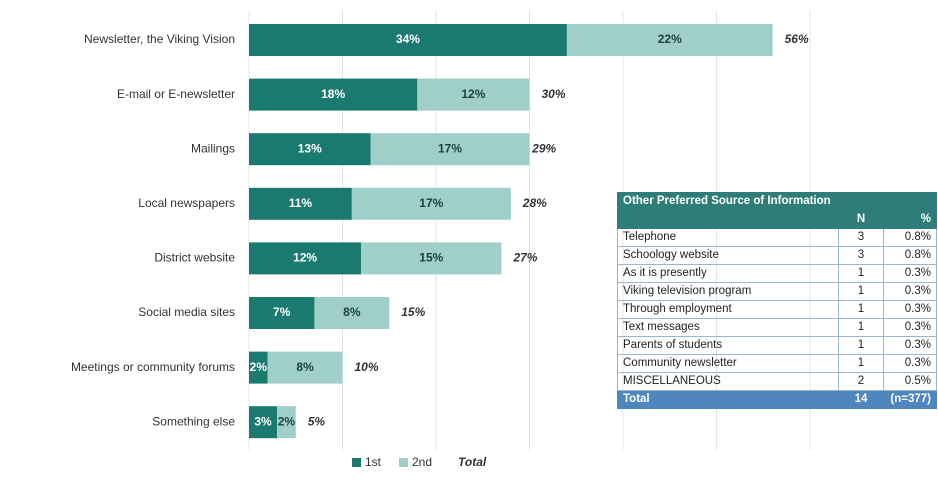 The height and width of the screenshot is (495, 938). Describe the element at coordinates (367, 367) in the screenshot. I see `total-label: 10%` at that location.